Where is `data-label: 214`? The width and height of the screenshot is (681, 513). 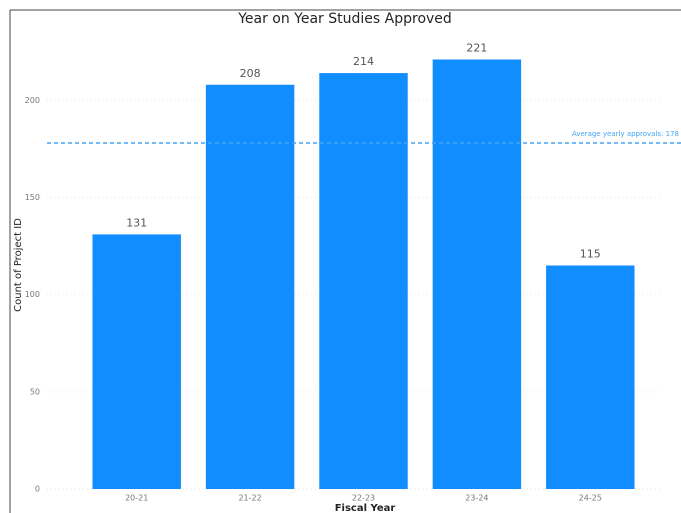
data-label: 214 is located at coordinates (363, 61).